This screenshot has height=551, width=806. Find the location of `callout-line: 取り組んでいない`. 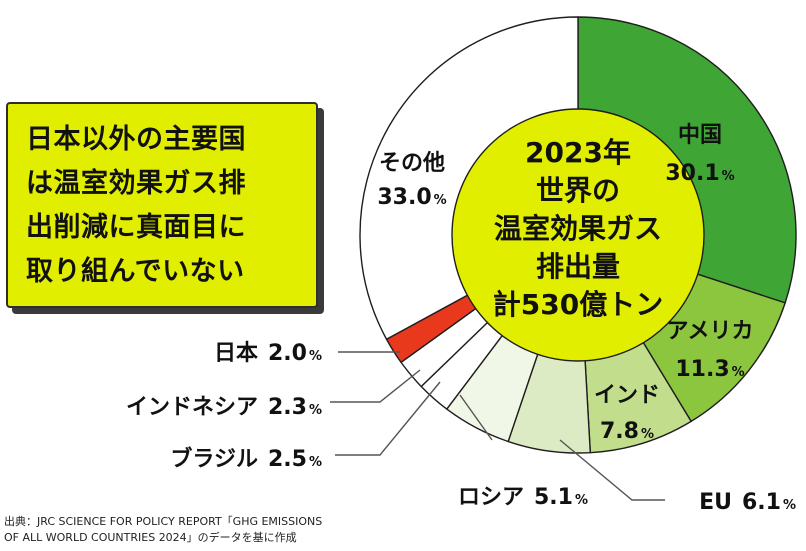

callout-line: 取り組んでいない is located at coordinates (135, 271).